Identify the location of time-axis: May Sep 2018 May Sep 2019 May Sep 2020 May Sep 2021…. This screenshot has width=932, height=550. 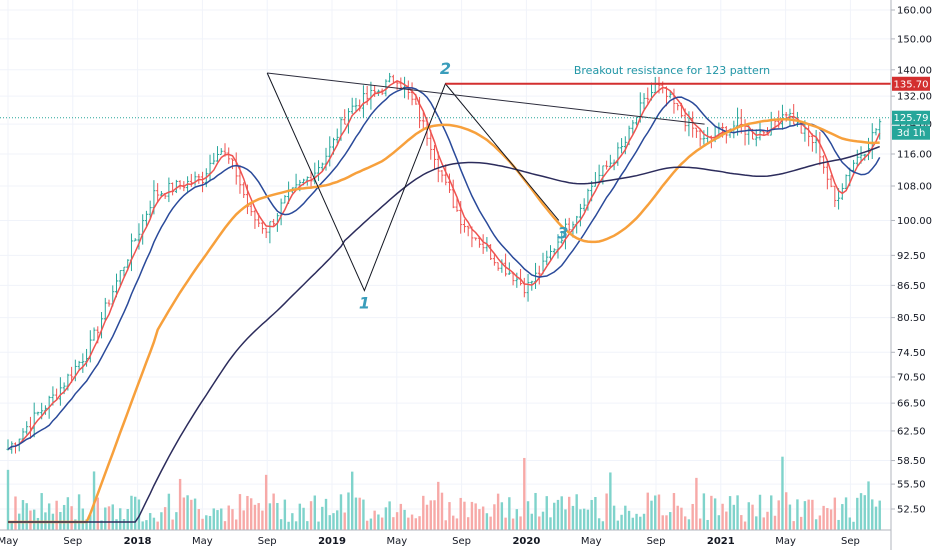
(445, 538).